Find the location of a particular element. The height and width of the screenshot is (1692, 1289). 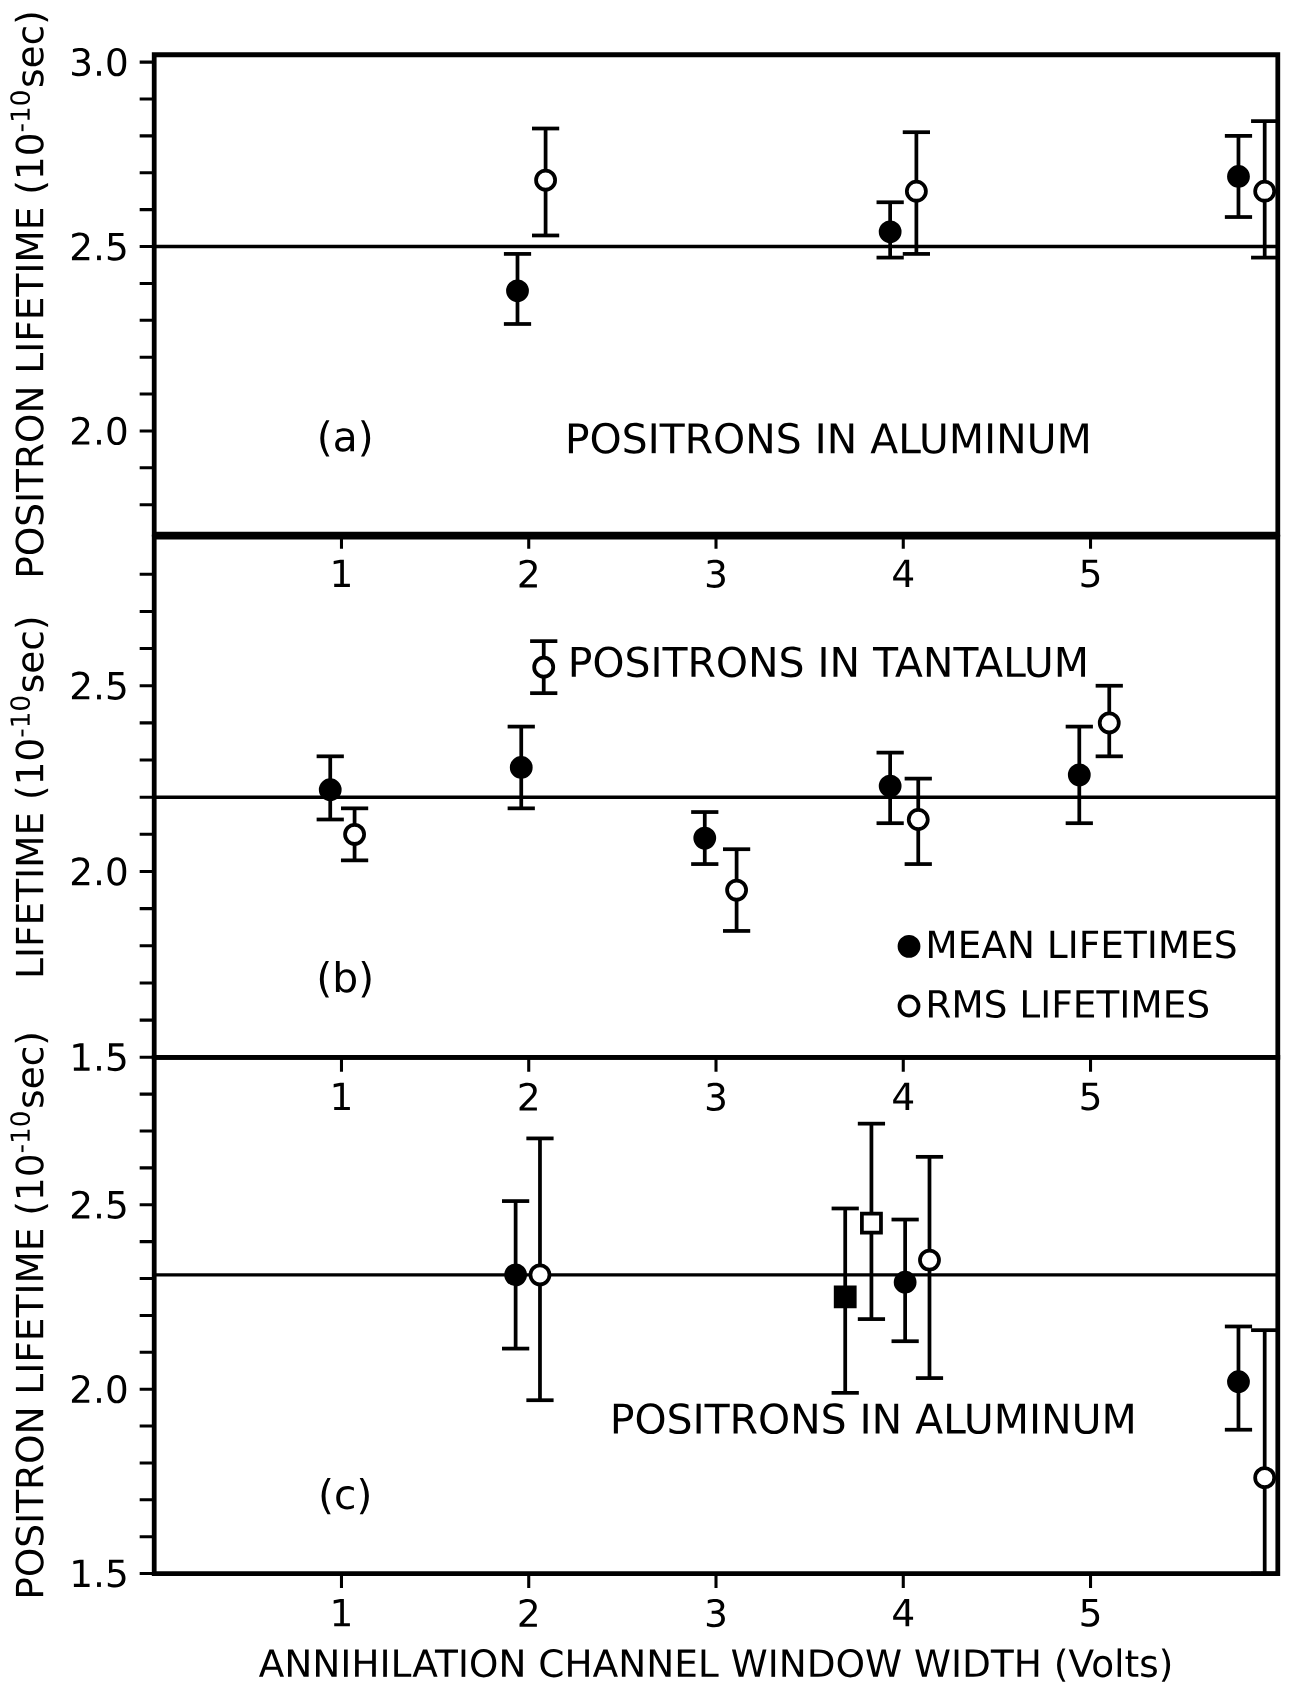

y-tick-label: 3.0 is located at coordinates (99, 62).